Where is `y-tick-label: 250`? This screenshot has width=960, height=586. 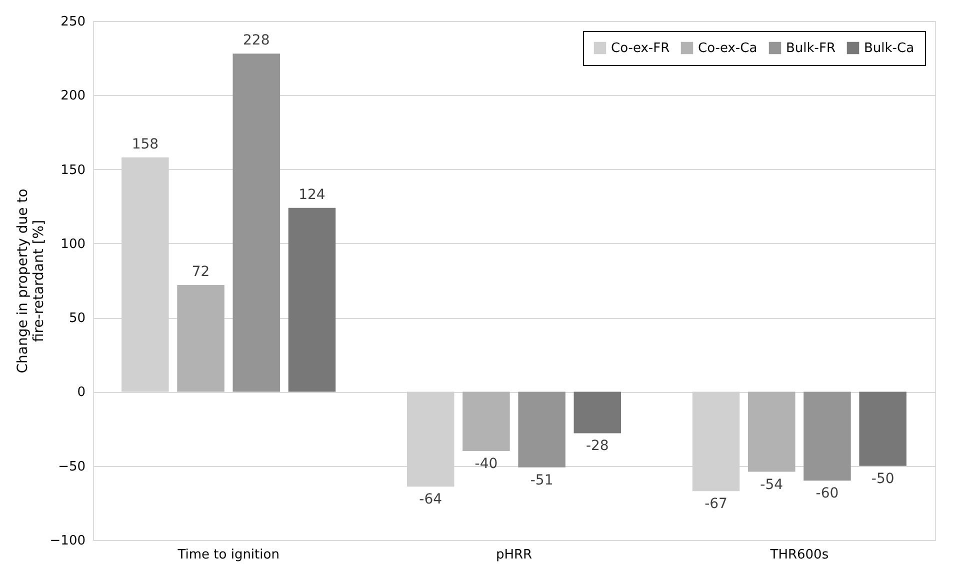
y-tick-label: 250 is located at coordinates (73, 22).